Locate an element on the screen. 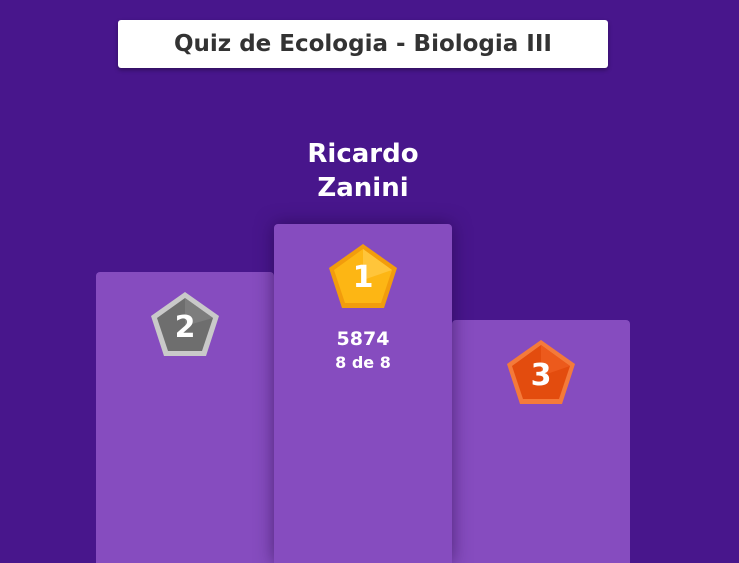 The image size is (739, 563). winner-first-name: Ricardo is located at coordinates (363, 154).